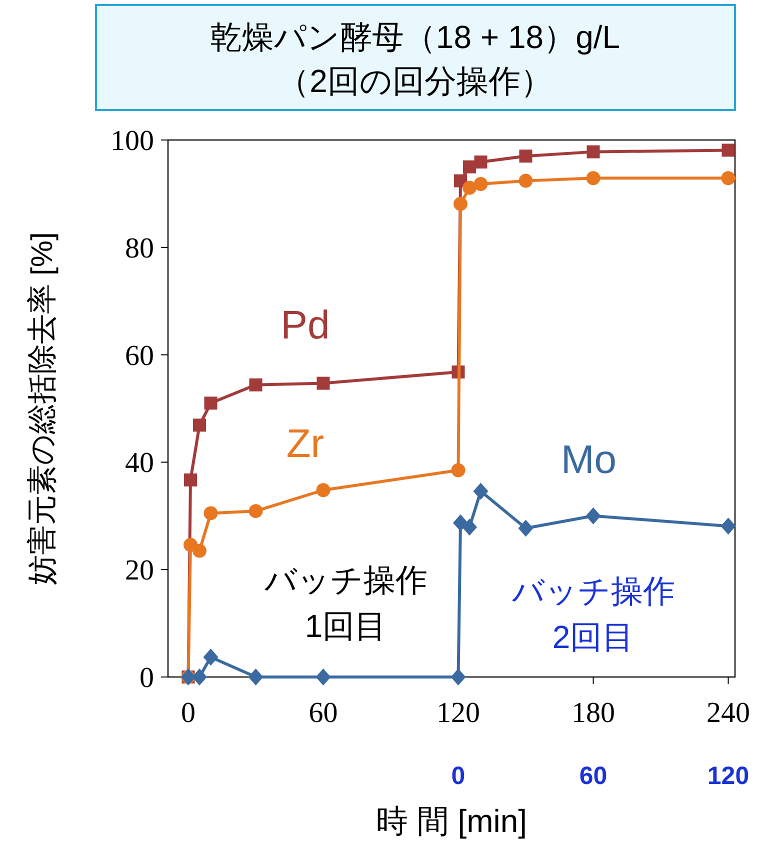  What do you see at coordinates (323, 713) in the screenshot?
I see `x-tick-label: 60` at bounding box center [323, 713].